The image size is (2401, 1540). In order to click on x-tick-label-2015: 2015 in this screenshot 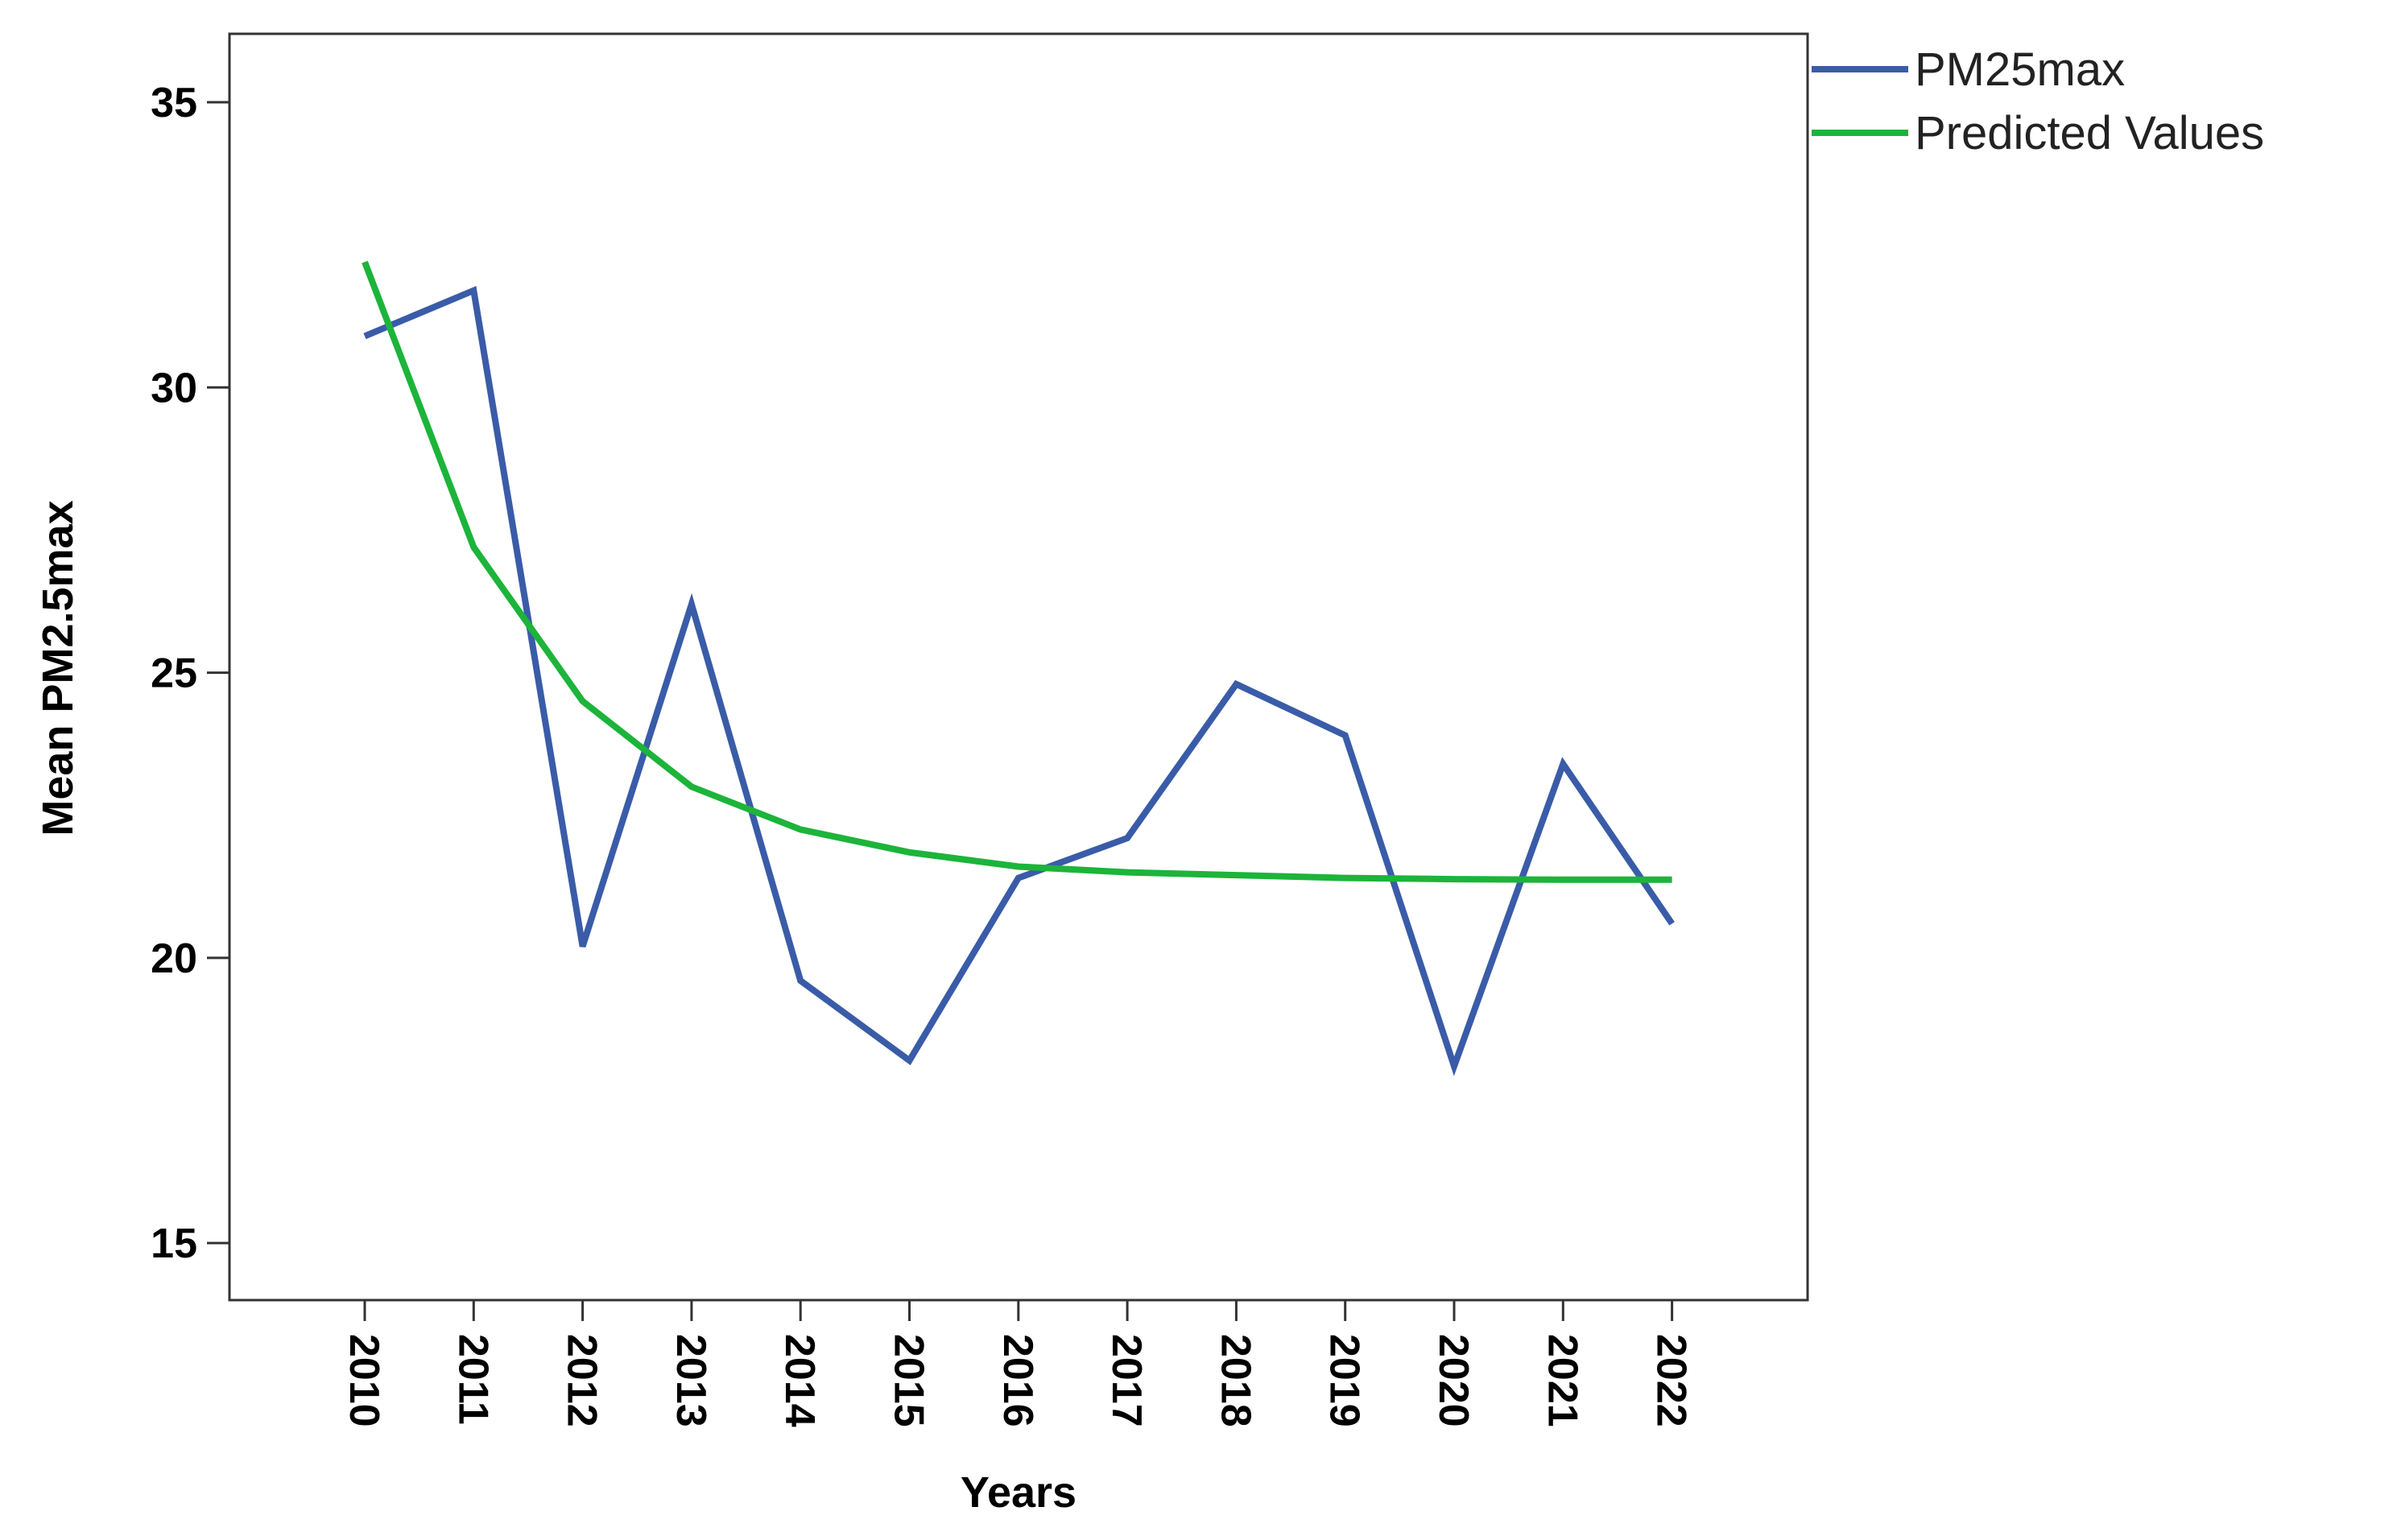, I will do `click(909, 1380)`.